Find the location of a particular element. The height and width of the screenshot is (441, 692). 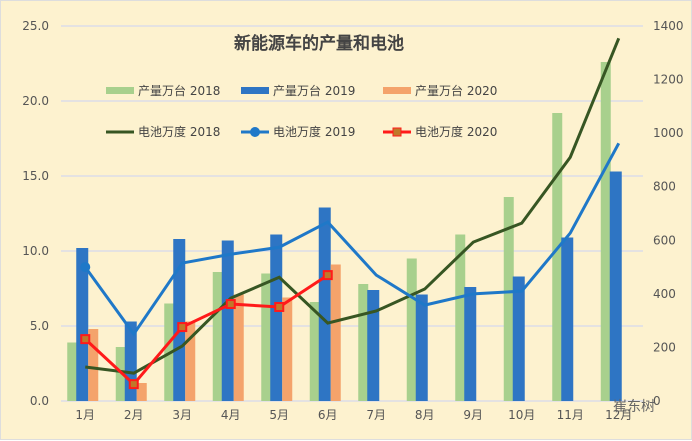

legend-label: 产量万台 2019 is located at coordinates (314, 90).